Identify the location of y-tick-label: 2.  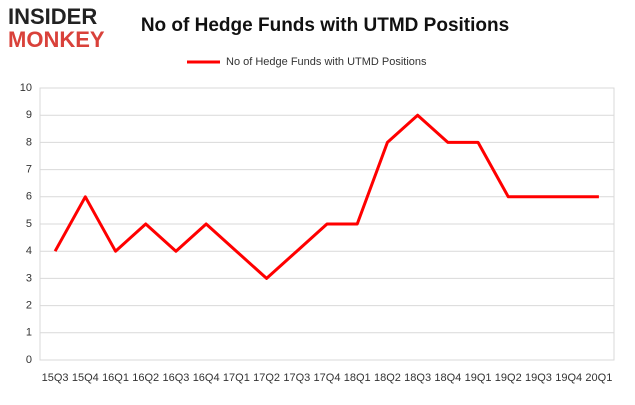
(29, 306).